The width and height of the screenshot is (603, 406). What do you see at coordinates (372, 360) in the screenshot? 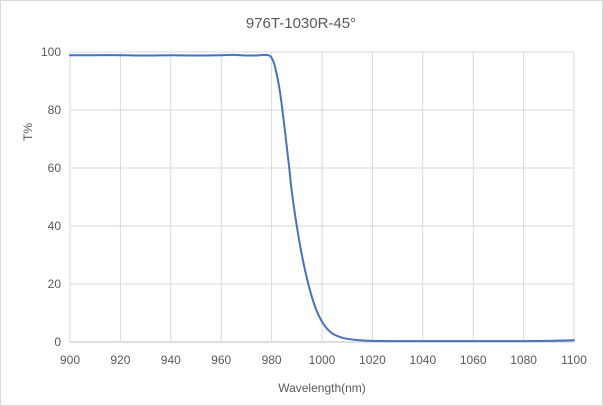
I see `x-tick-label: 1020` at bounding box center [372, 360].